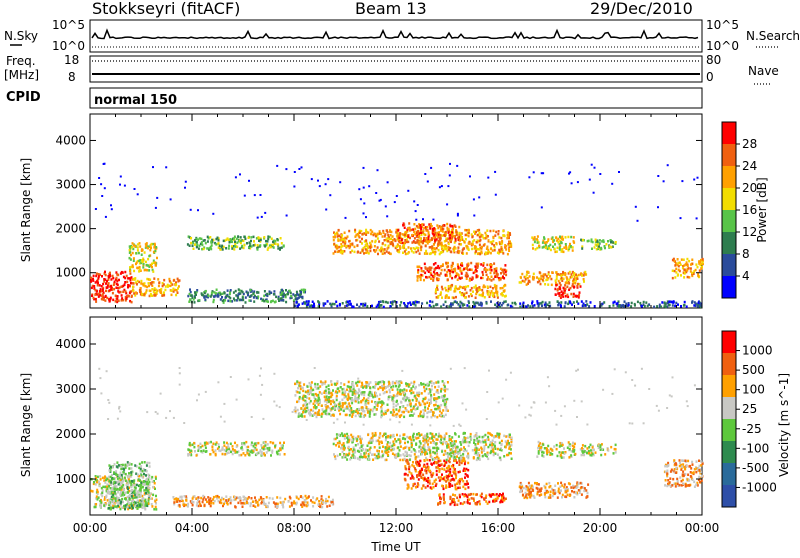 The image size is (800, 558). Describe the element at coordinates (713, 60) in the screenshot. I see `nave-tick-top: 80` at that location.